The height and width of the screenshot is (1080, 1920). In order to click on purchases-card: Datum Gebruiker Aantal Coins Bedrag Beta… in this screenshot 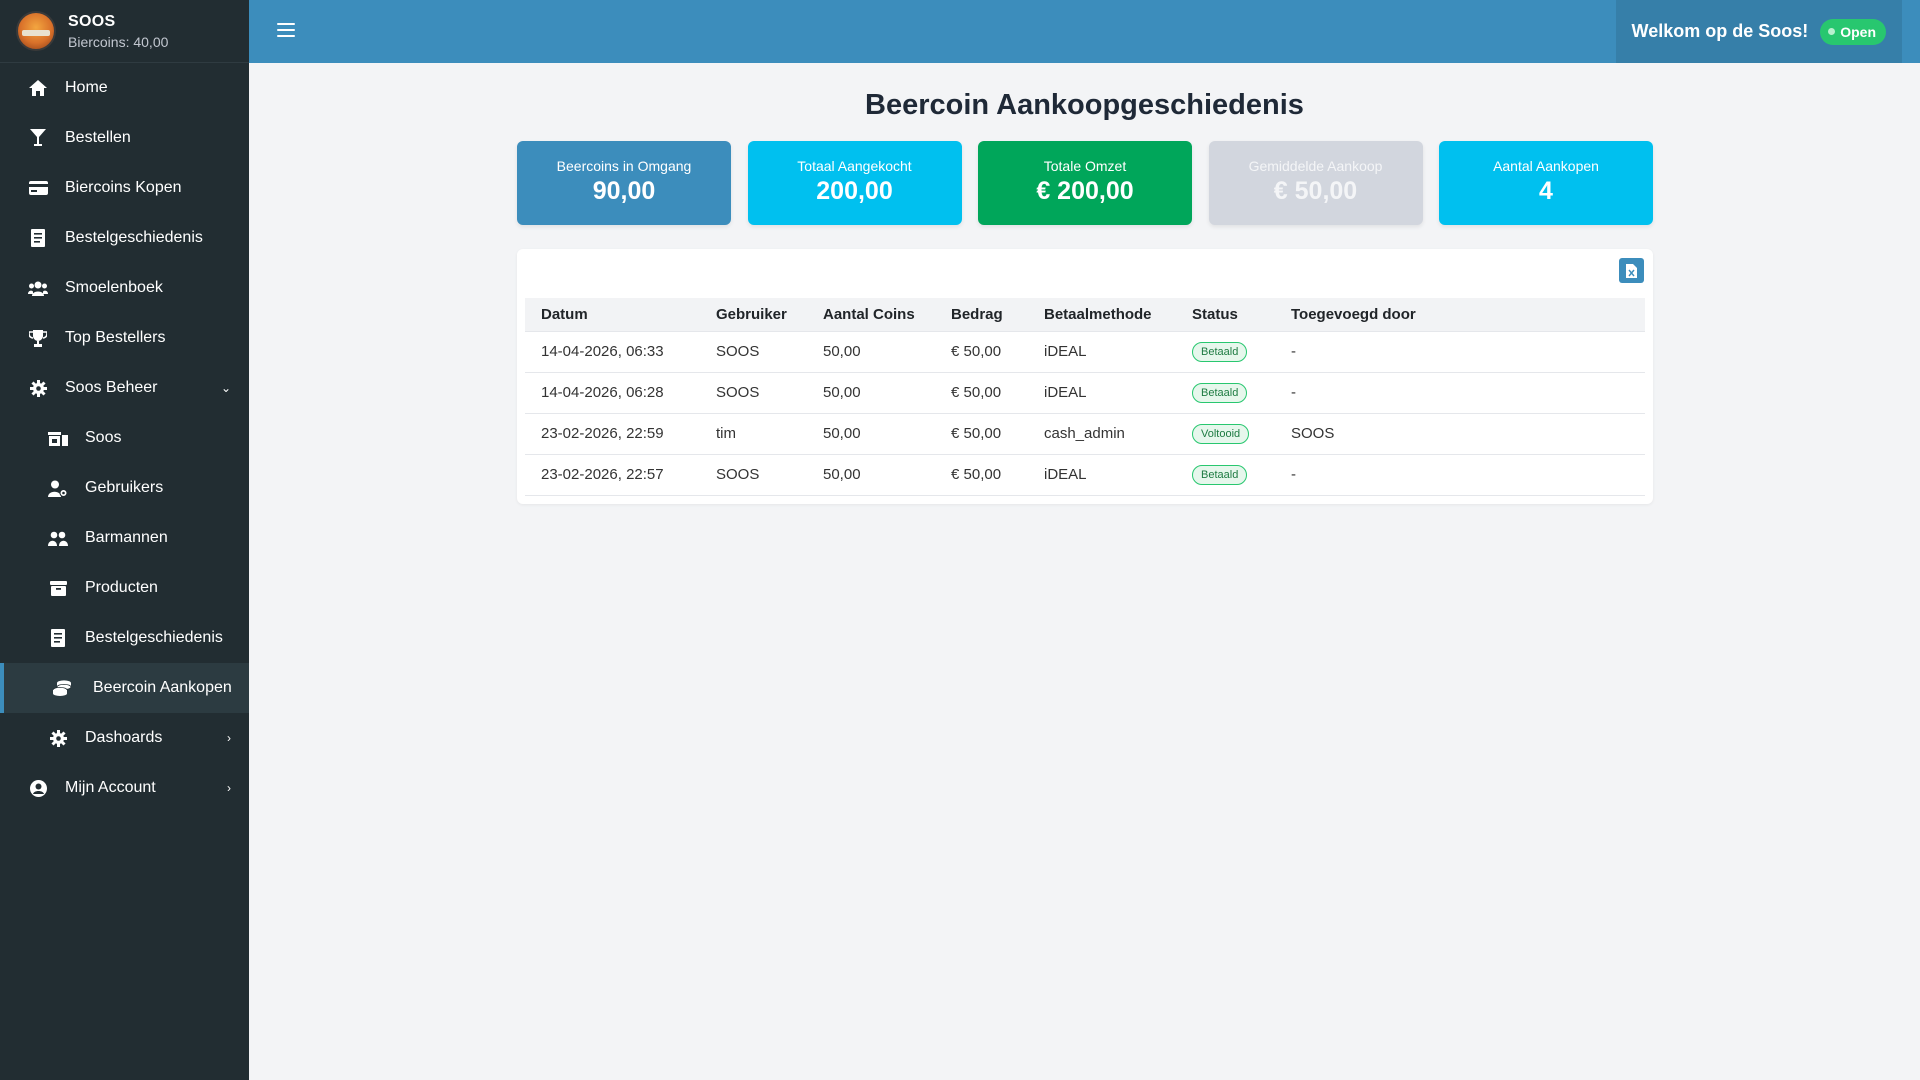, I will do `click(1085, 376)`.